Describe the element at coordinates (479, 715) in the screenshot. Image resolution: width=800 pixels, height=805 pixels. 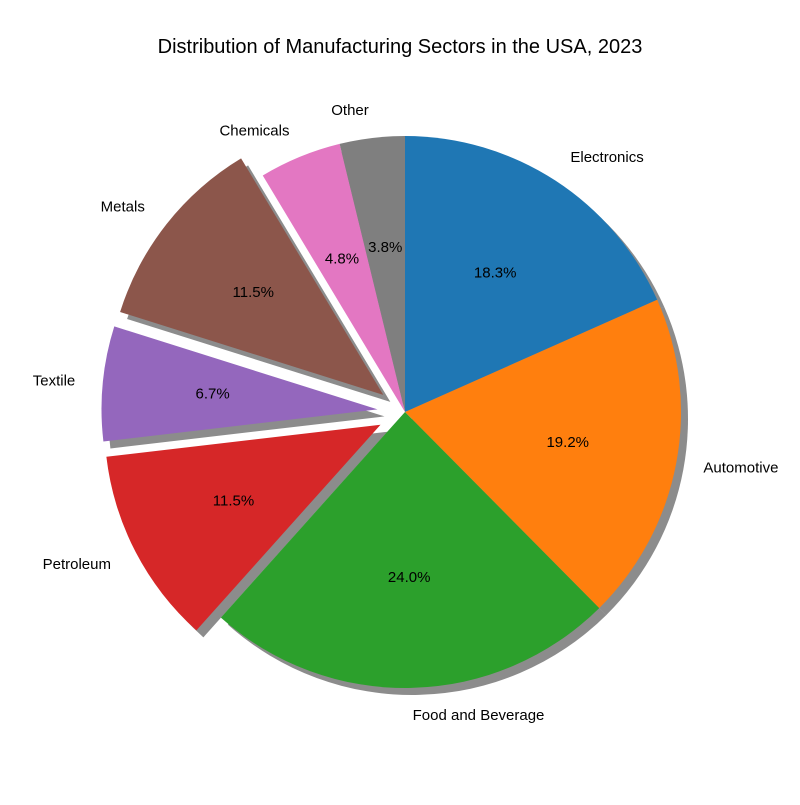
I see `slice-label-food-and-beverage: Food and Beverage` at that location.